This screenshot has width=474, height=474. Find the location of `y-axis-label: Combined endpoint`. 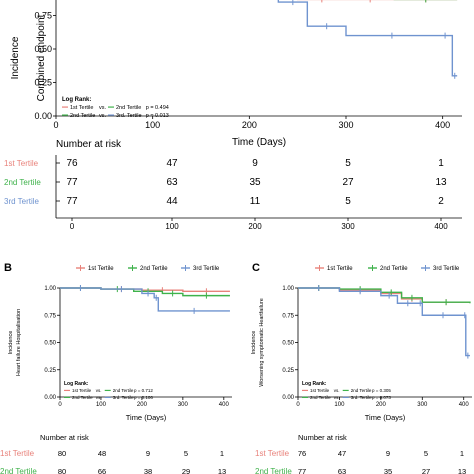

y-axis-label: Combined endpoint is located at coordinates (41, 57).